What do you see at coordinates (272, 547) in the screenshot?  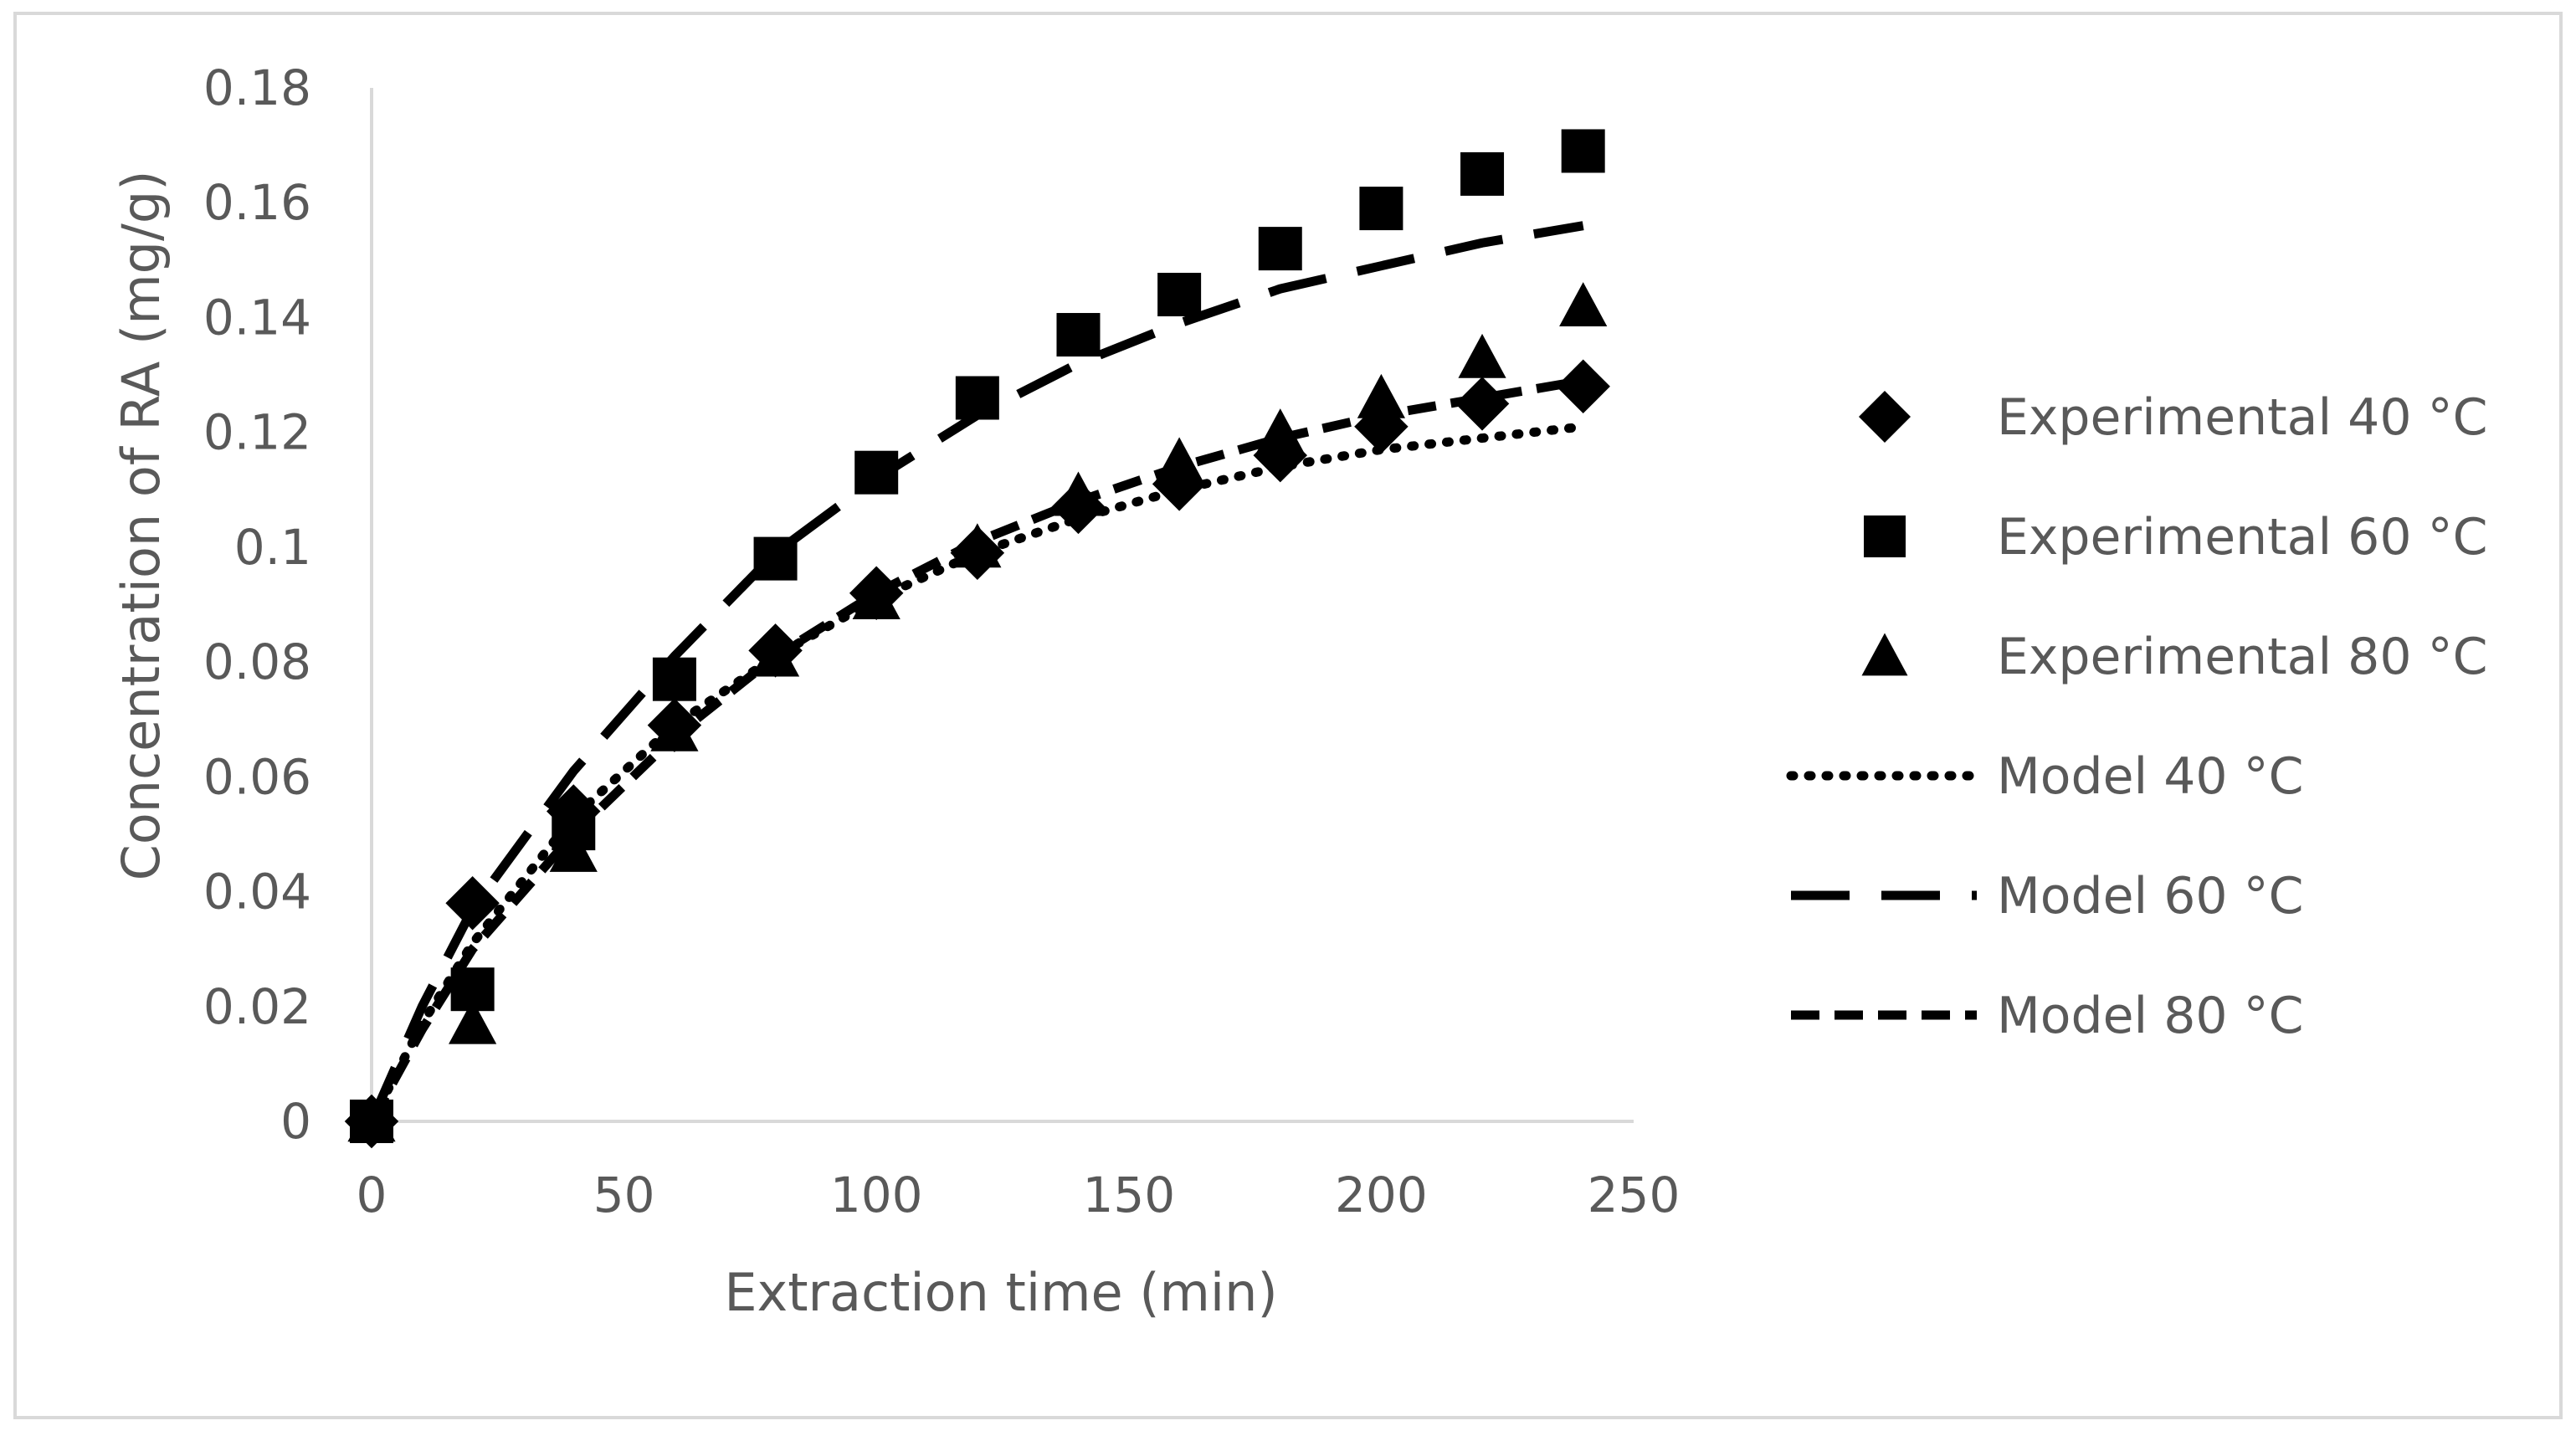 I see `y-tick-label: 0.1` at bounding box center [272, 547].